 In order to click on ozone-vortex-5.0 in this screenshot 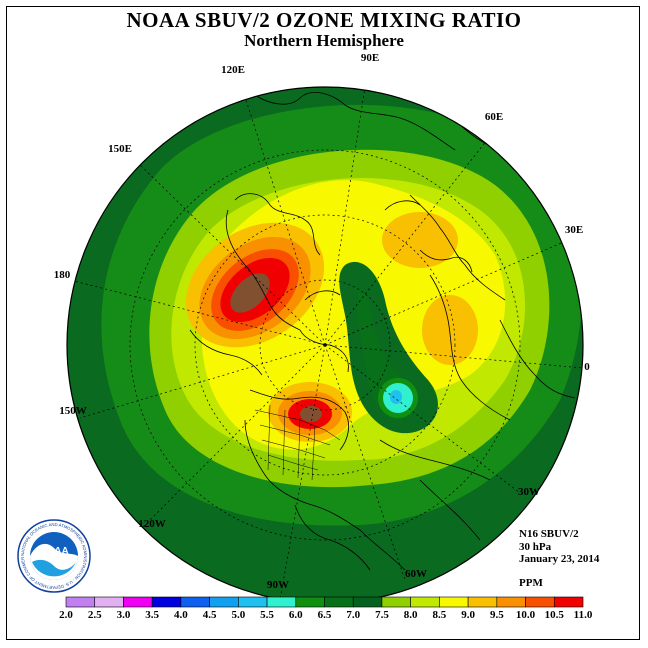, I will do `click(396, 397)`.